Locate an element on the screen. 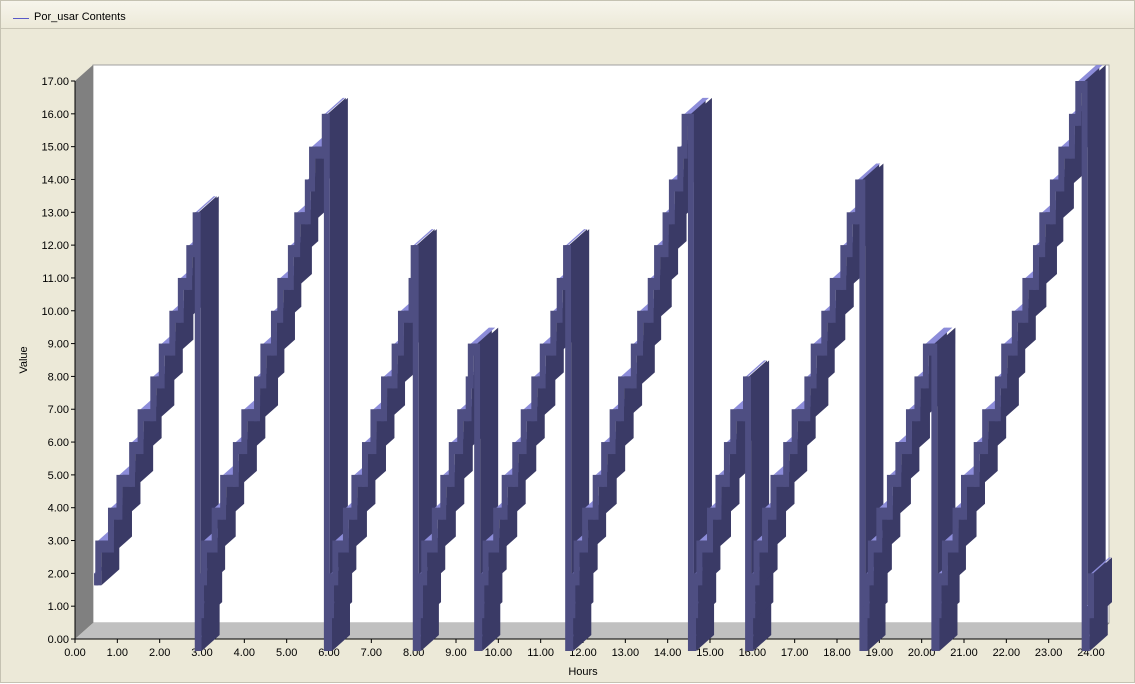 The height and width of the screenshot is (684, 1135). y-axis-title: Value is located at coordinates (24, 359).